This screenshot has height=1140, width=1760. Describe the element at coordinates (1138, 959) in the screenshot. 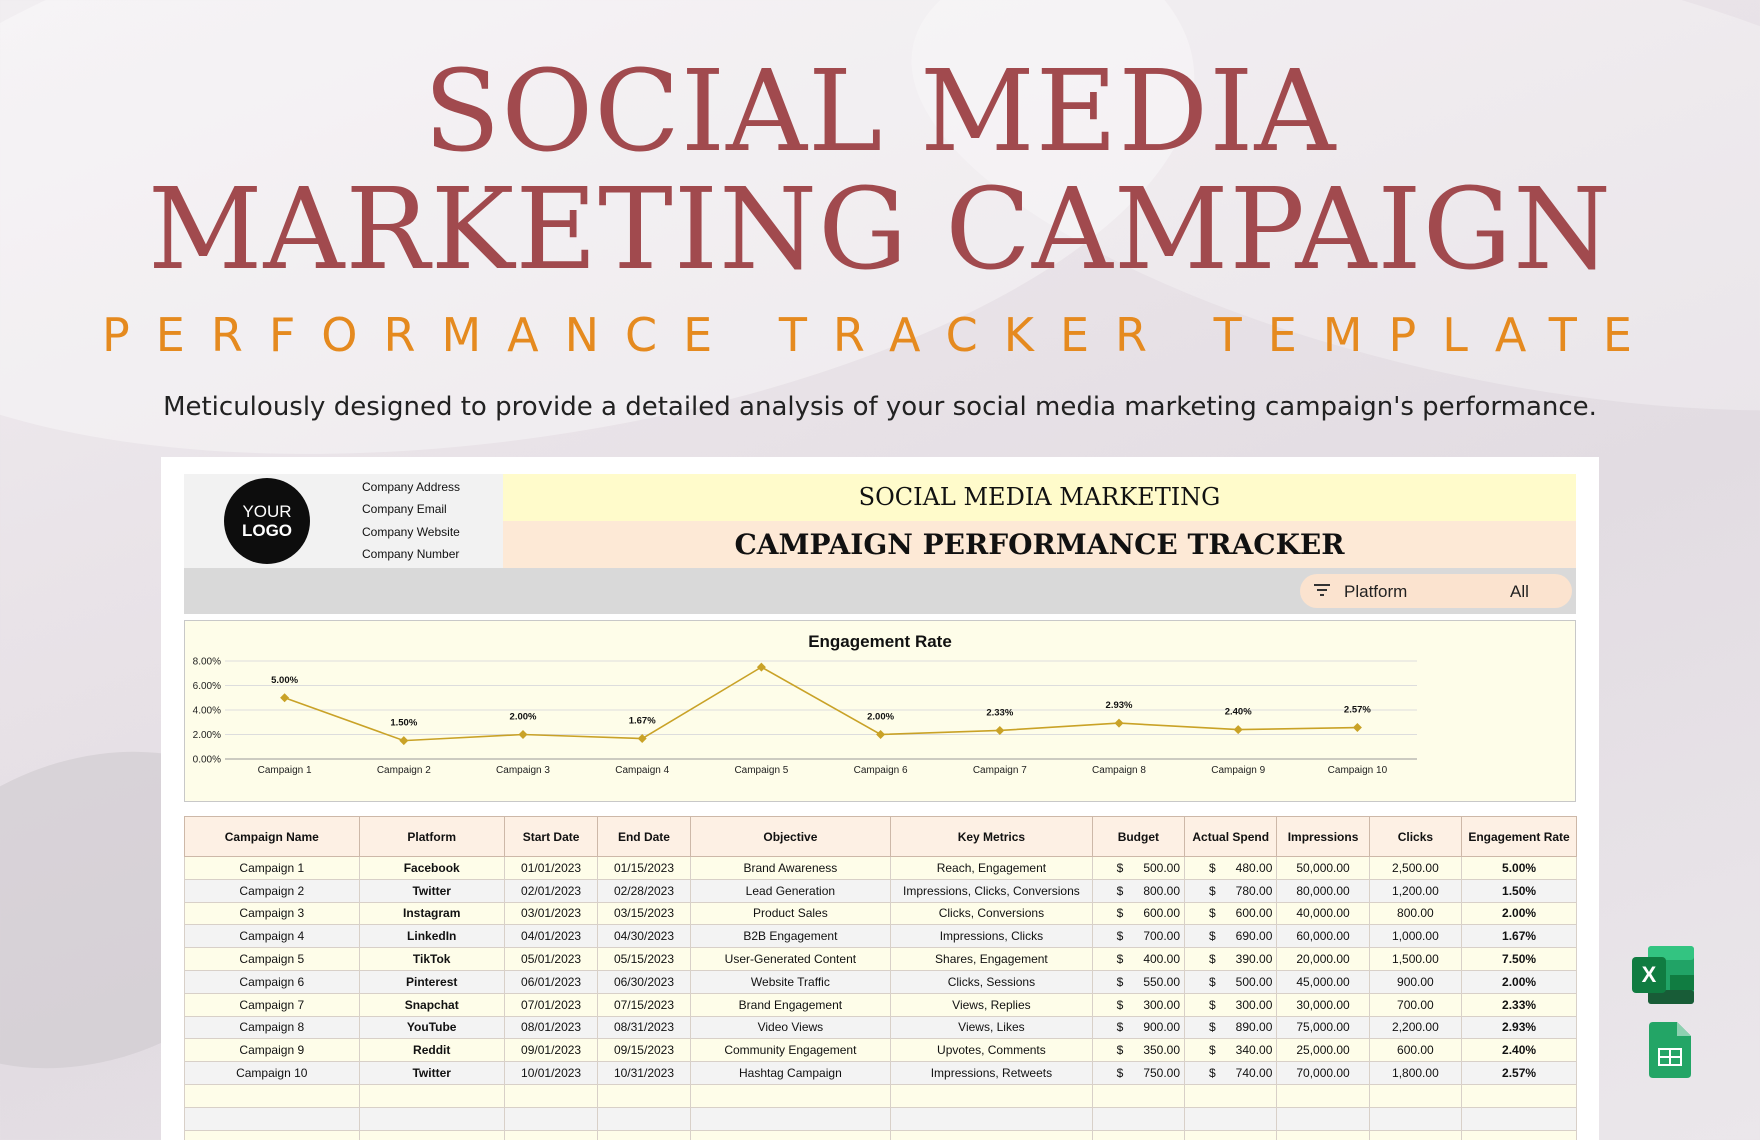

I see `table-cell: $400.00` at that location.